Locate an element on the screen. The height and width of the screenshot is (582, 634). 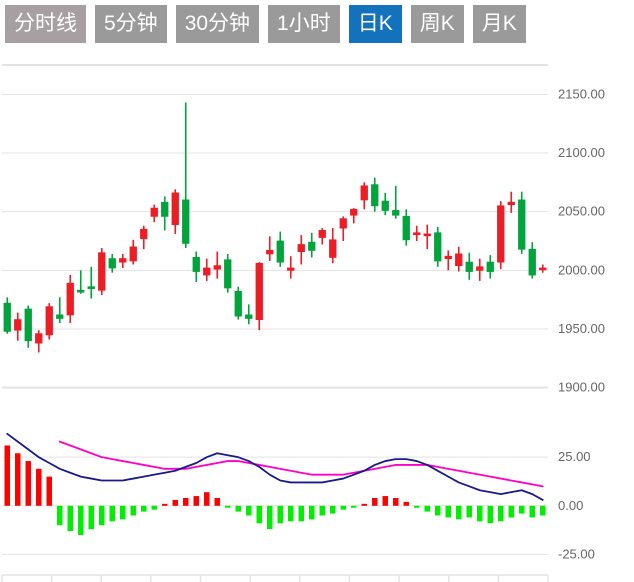
tab-period-6: 月K is located at coordinates (499, 24).